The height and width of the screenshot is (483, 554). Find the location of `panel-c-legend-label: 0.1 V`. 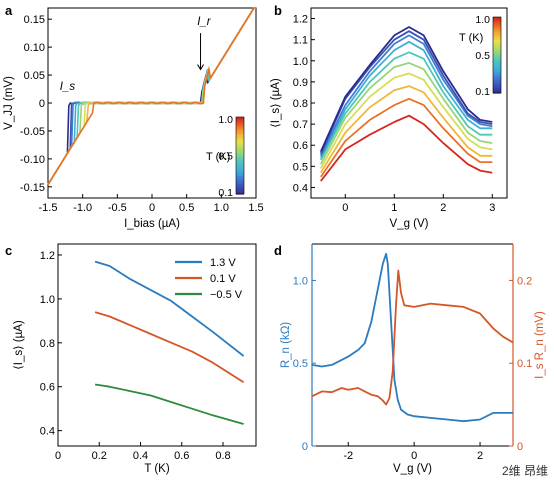

panel-c-legend-label: 0.1 V is located at coordinates (223, 279).